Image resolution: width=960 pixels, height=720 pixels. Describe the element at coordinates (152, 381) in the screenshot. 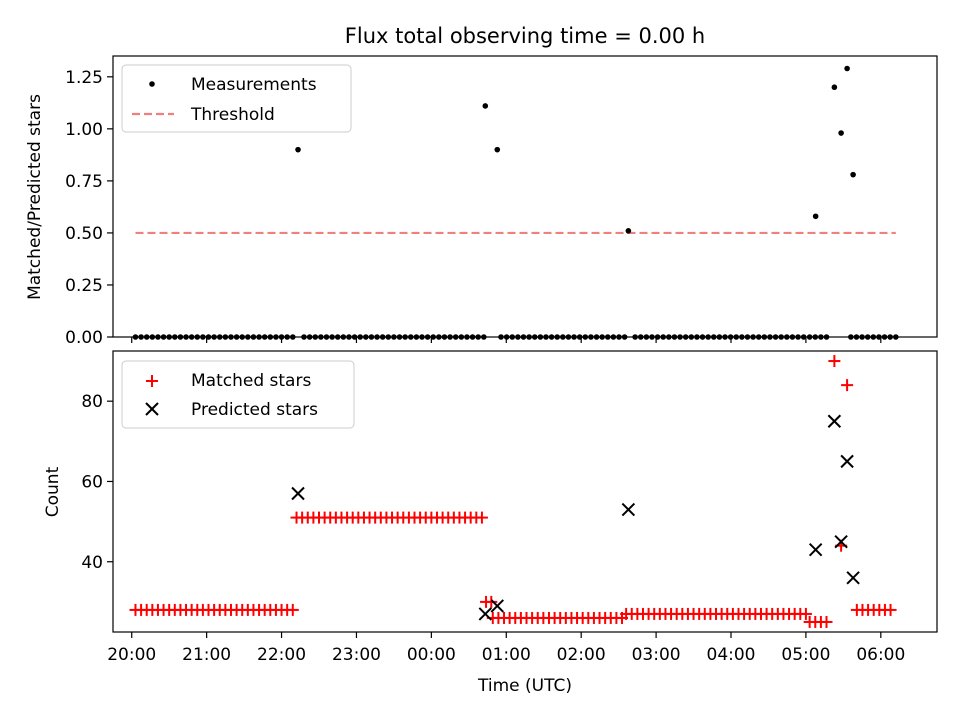

I see `legend-matched-marker` at that location.